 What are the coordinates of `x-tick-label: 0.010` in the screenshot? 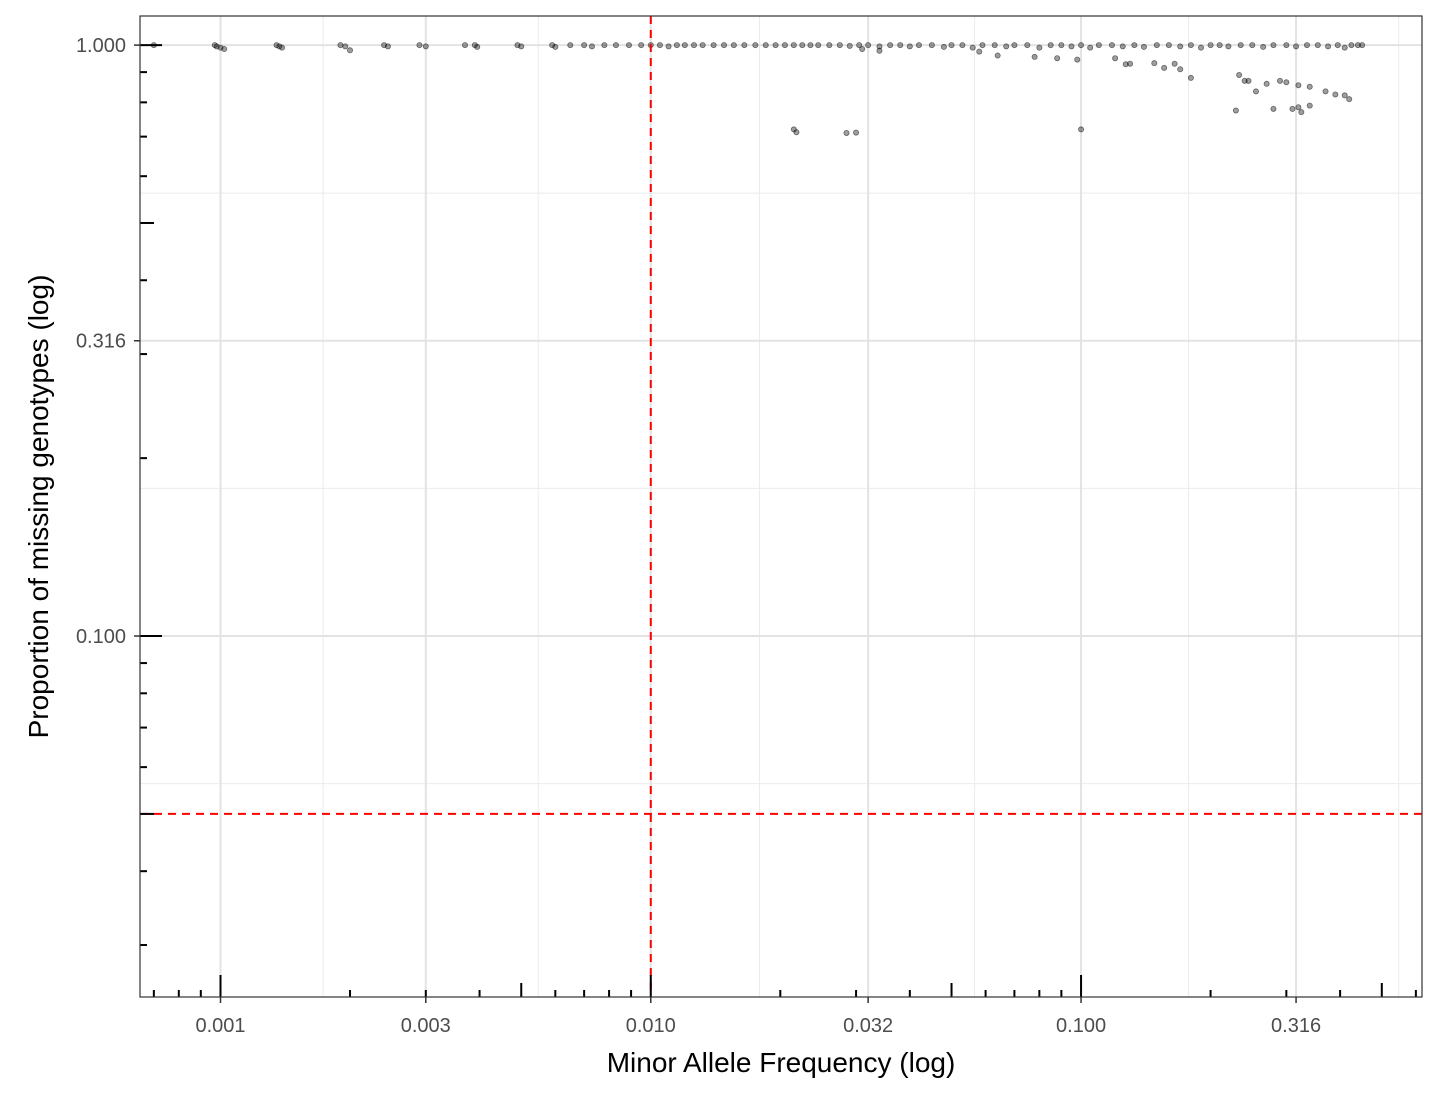 It's located at (651, 1026).